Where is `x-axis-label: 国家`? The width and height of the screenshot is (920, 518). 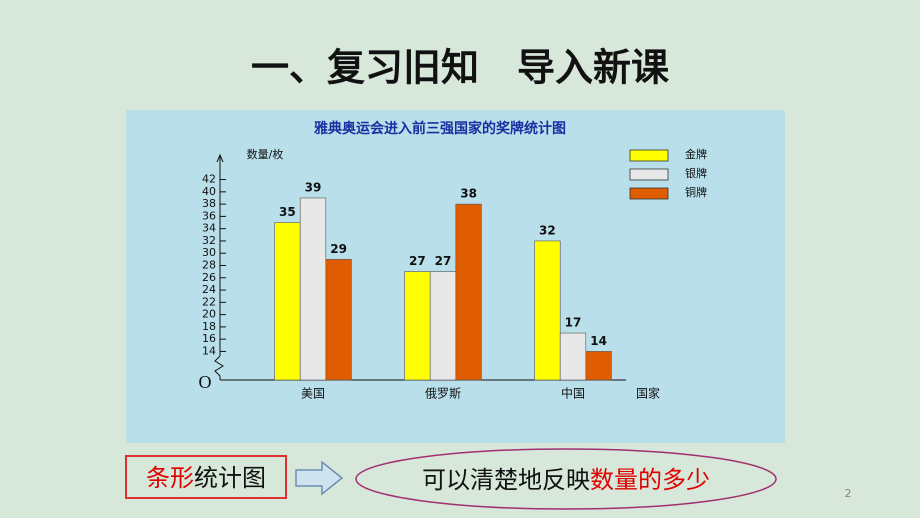 x-axis-label: 国家 is located at coordinates (648, 393).